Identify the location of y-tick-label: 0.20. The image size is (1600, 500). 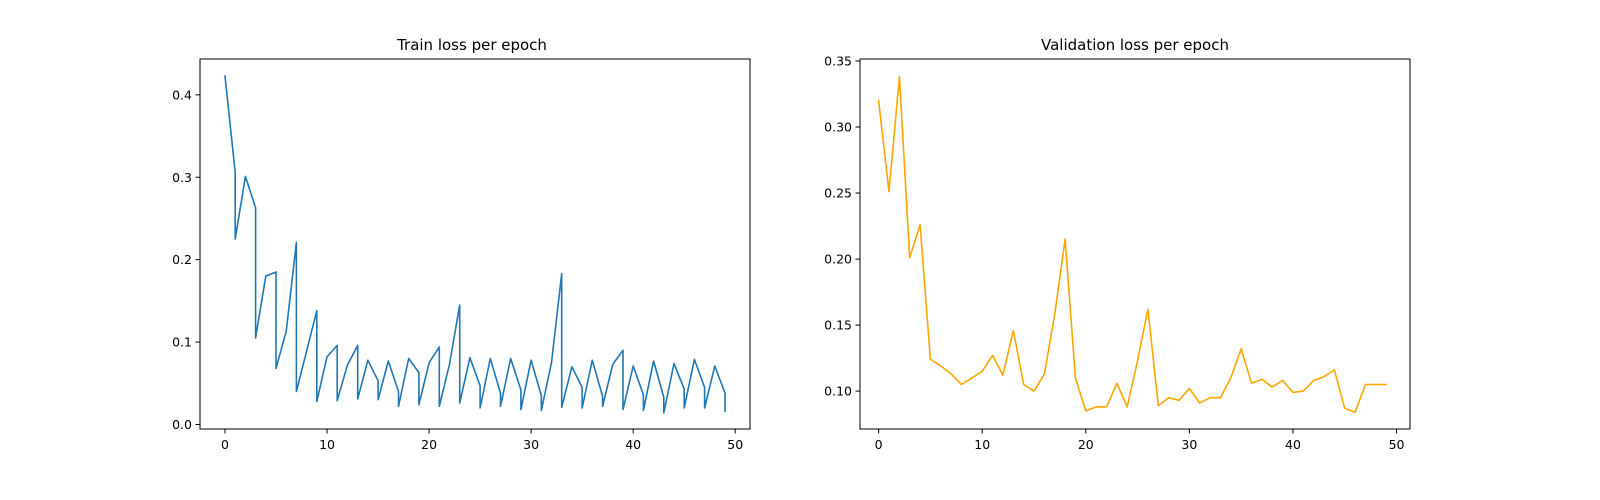
(838, 259).